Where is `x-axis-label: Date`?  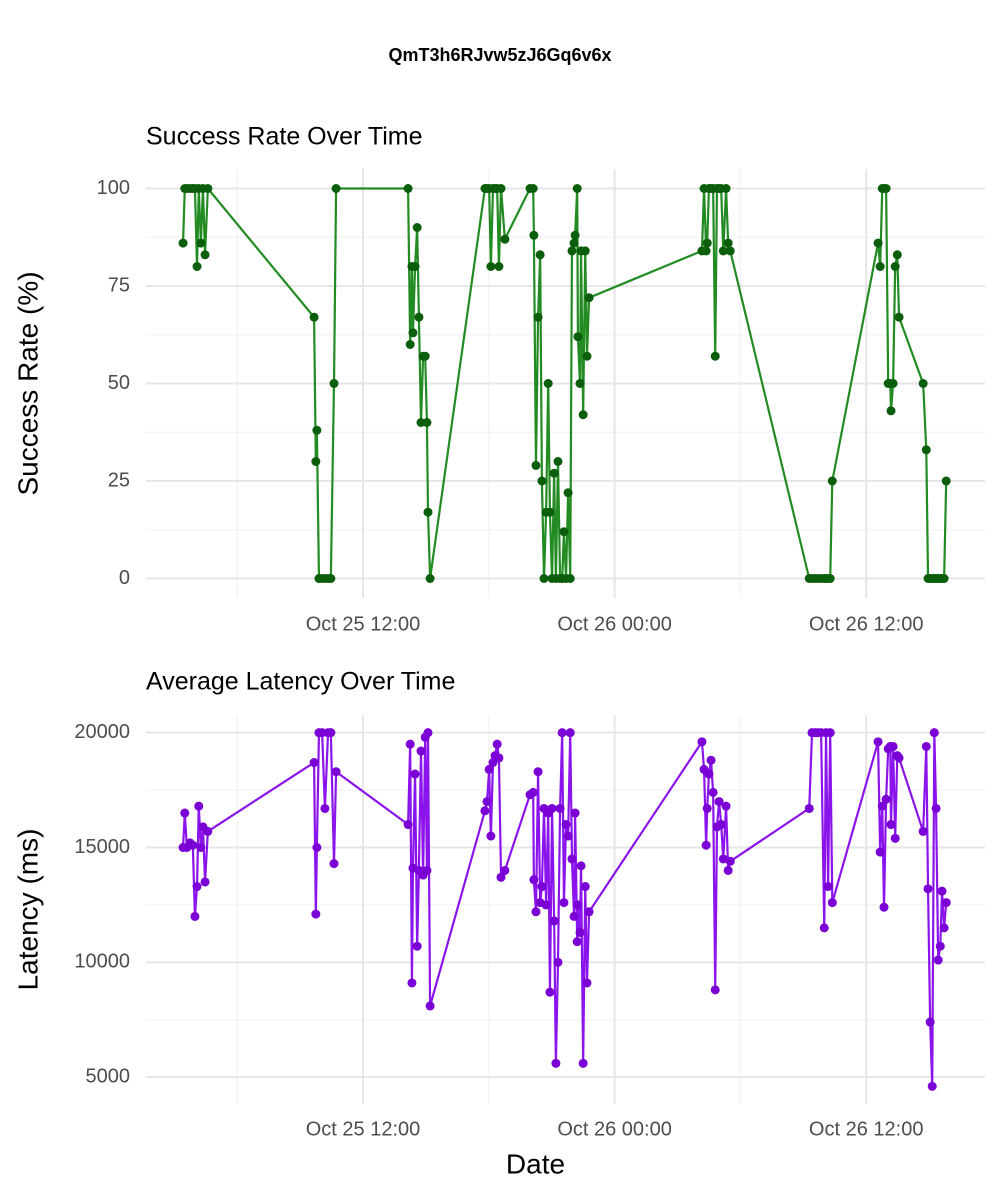
x-axis-label: Date is located at coordinates (535, 1163).